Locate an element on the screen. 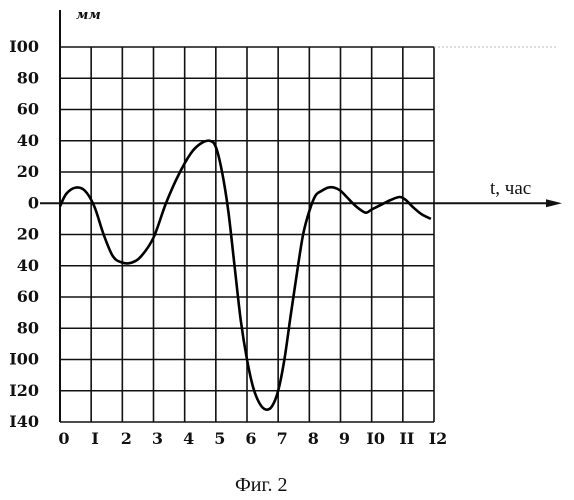 This screenshot has width=574, height=500. y-tick-label: I40 is located at coordinates (24, 421).